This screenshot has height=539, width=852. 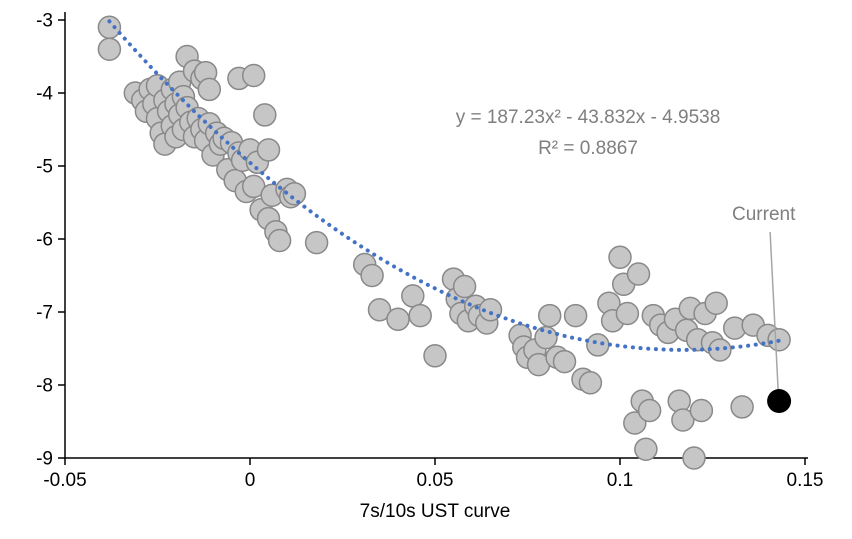 I want to click on x-tick-label: -0.05, so click(x=64, y=480).